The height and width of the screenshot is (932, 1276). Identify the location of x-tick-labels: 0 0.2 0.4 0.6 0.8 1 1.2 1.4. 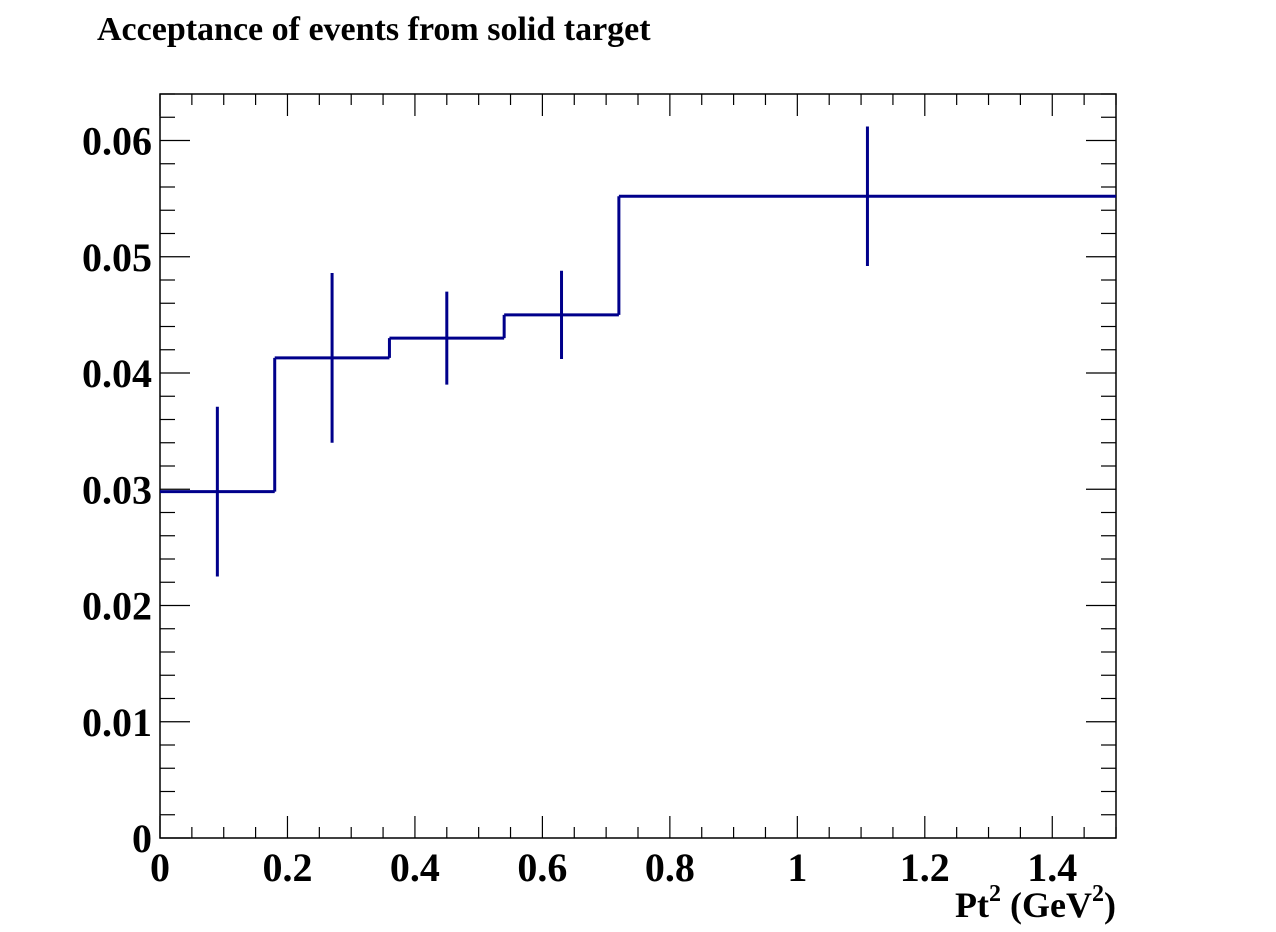
(613, 867).